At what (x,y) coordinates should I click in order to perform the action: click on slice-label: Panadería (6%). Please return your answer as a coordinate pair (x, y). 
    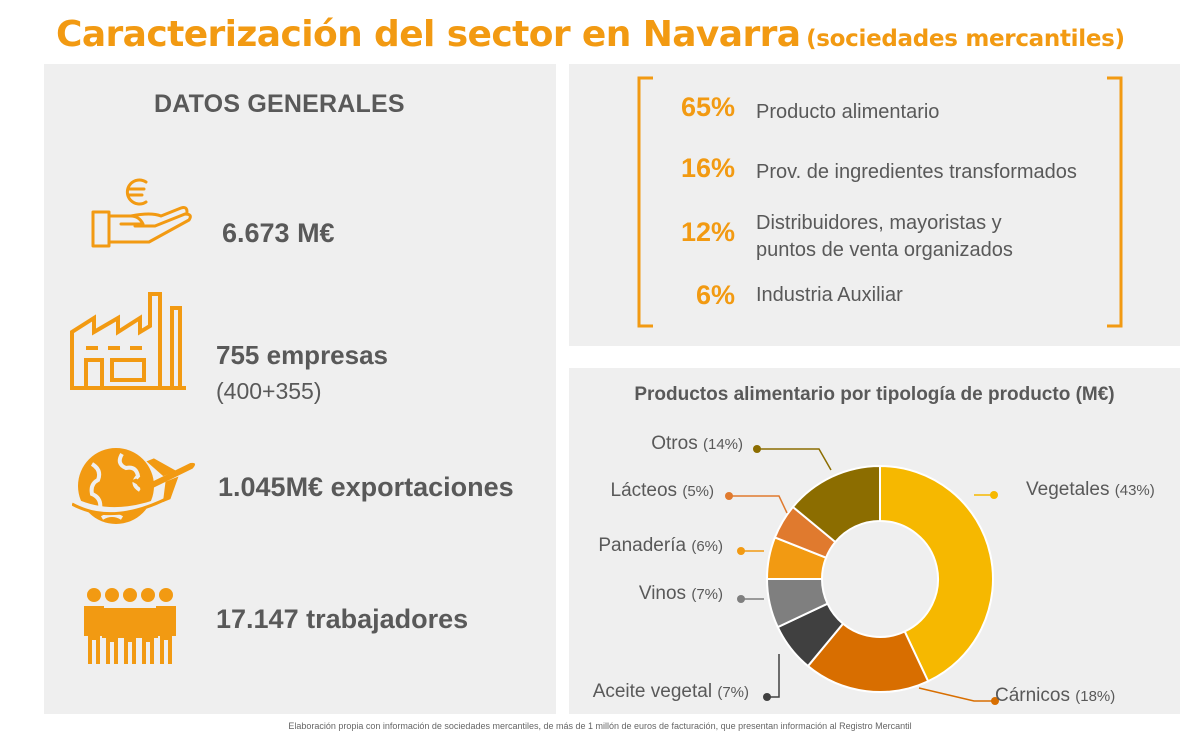
    Looking at the image, I should click on (660, 545).